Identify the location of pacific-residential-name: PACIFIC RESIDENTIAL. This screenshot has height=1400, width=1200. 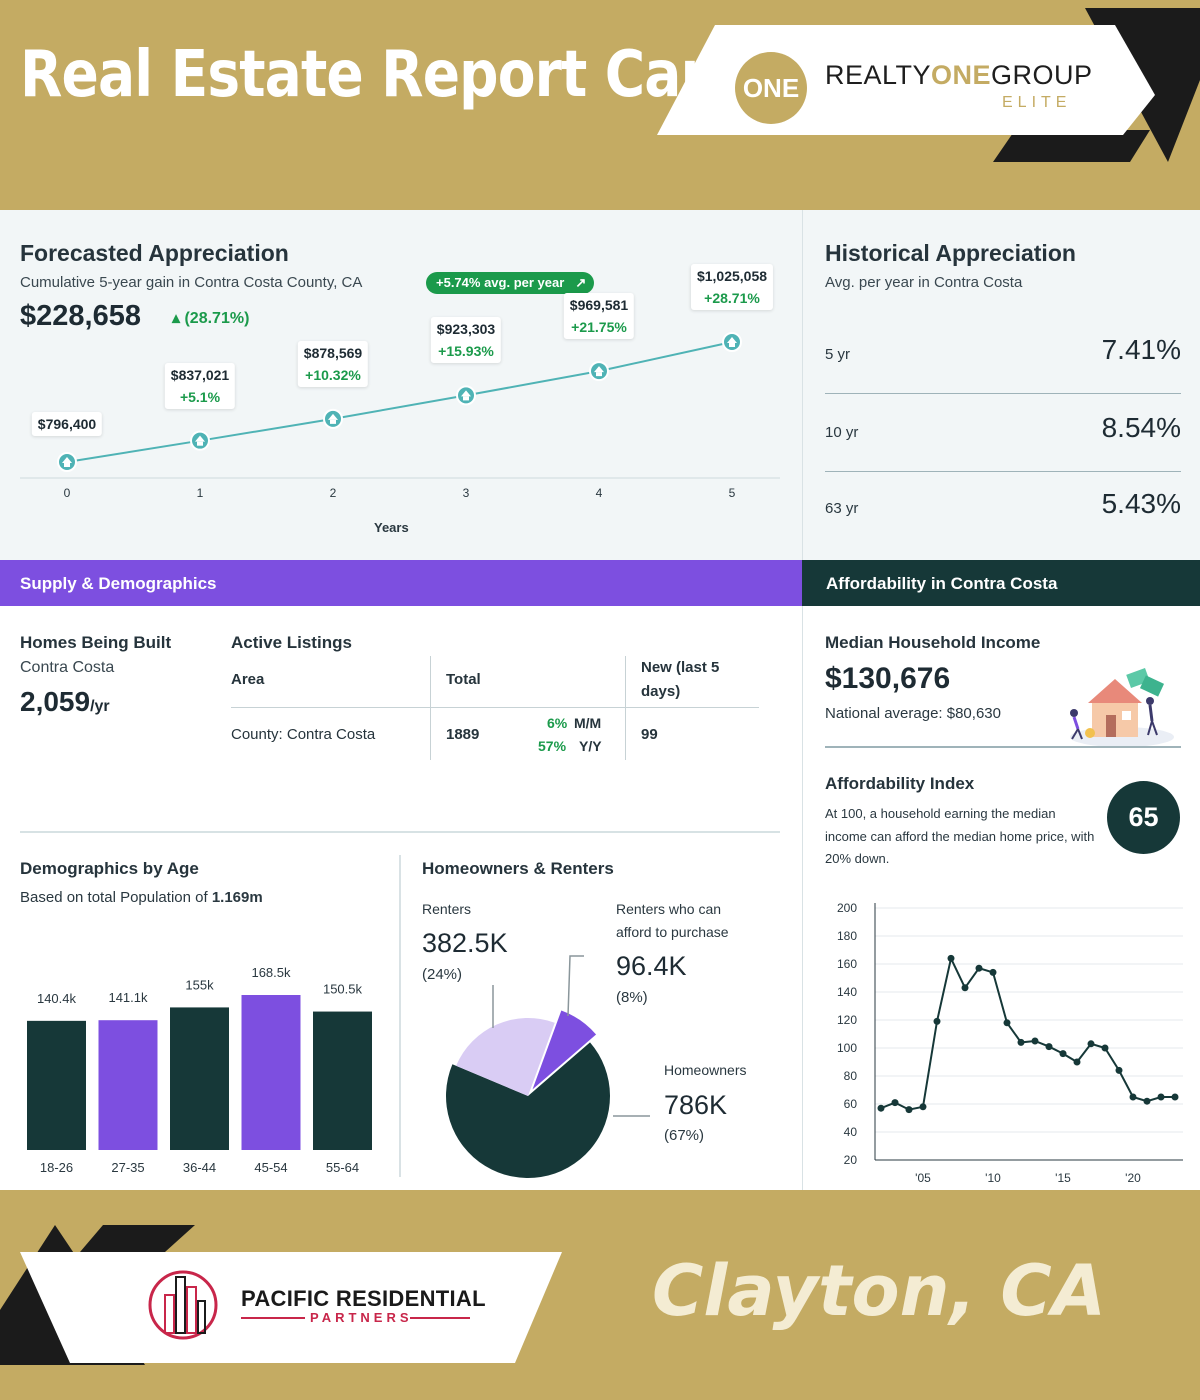
(363, 1298).